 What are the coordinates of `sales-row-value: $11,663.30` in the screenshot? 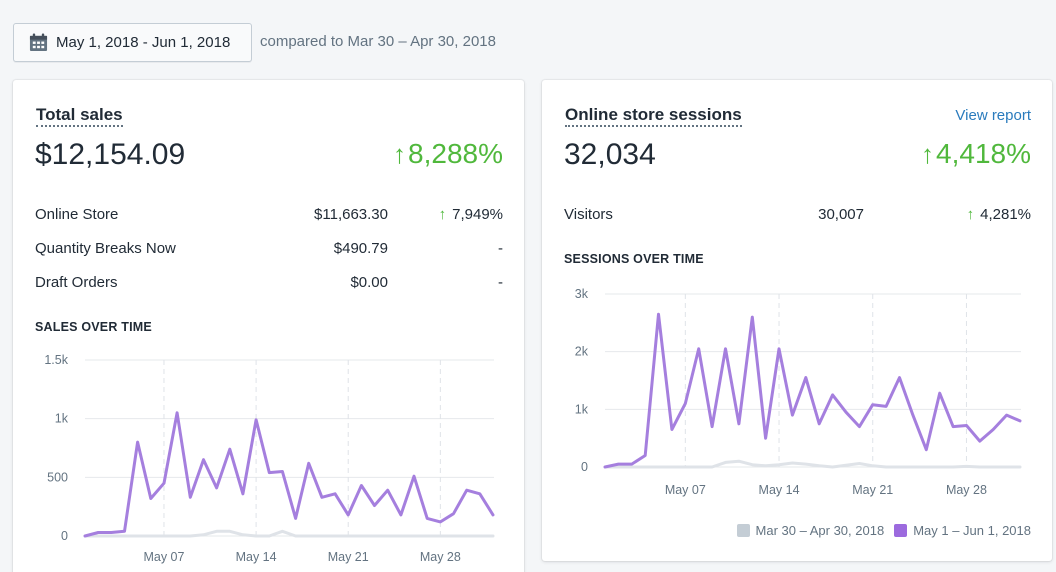 It's located at (351, 214).